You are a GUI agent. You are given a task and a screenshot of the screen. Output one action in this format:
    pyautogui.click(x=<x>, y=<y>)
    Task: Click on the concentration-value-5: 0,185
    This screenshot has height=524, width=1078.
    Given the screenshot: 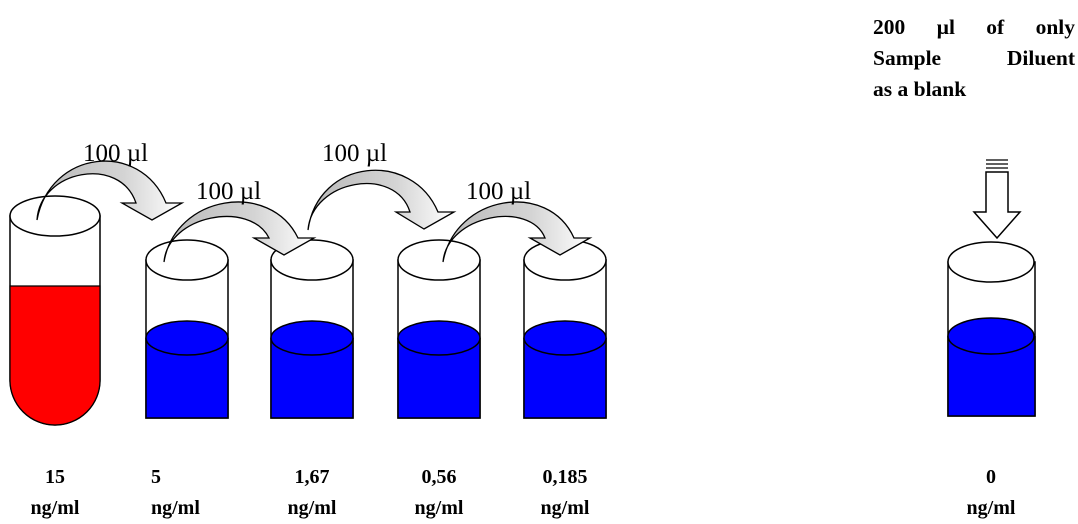 What is the action you would take?
    pyautogui.click(x=565, y=477)
    